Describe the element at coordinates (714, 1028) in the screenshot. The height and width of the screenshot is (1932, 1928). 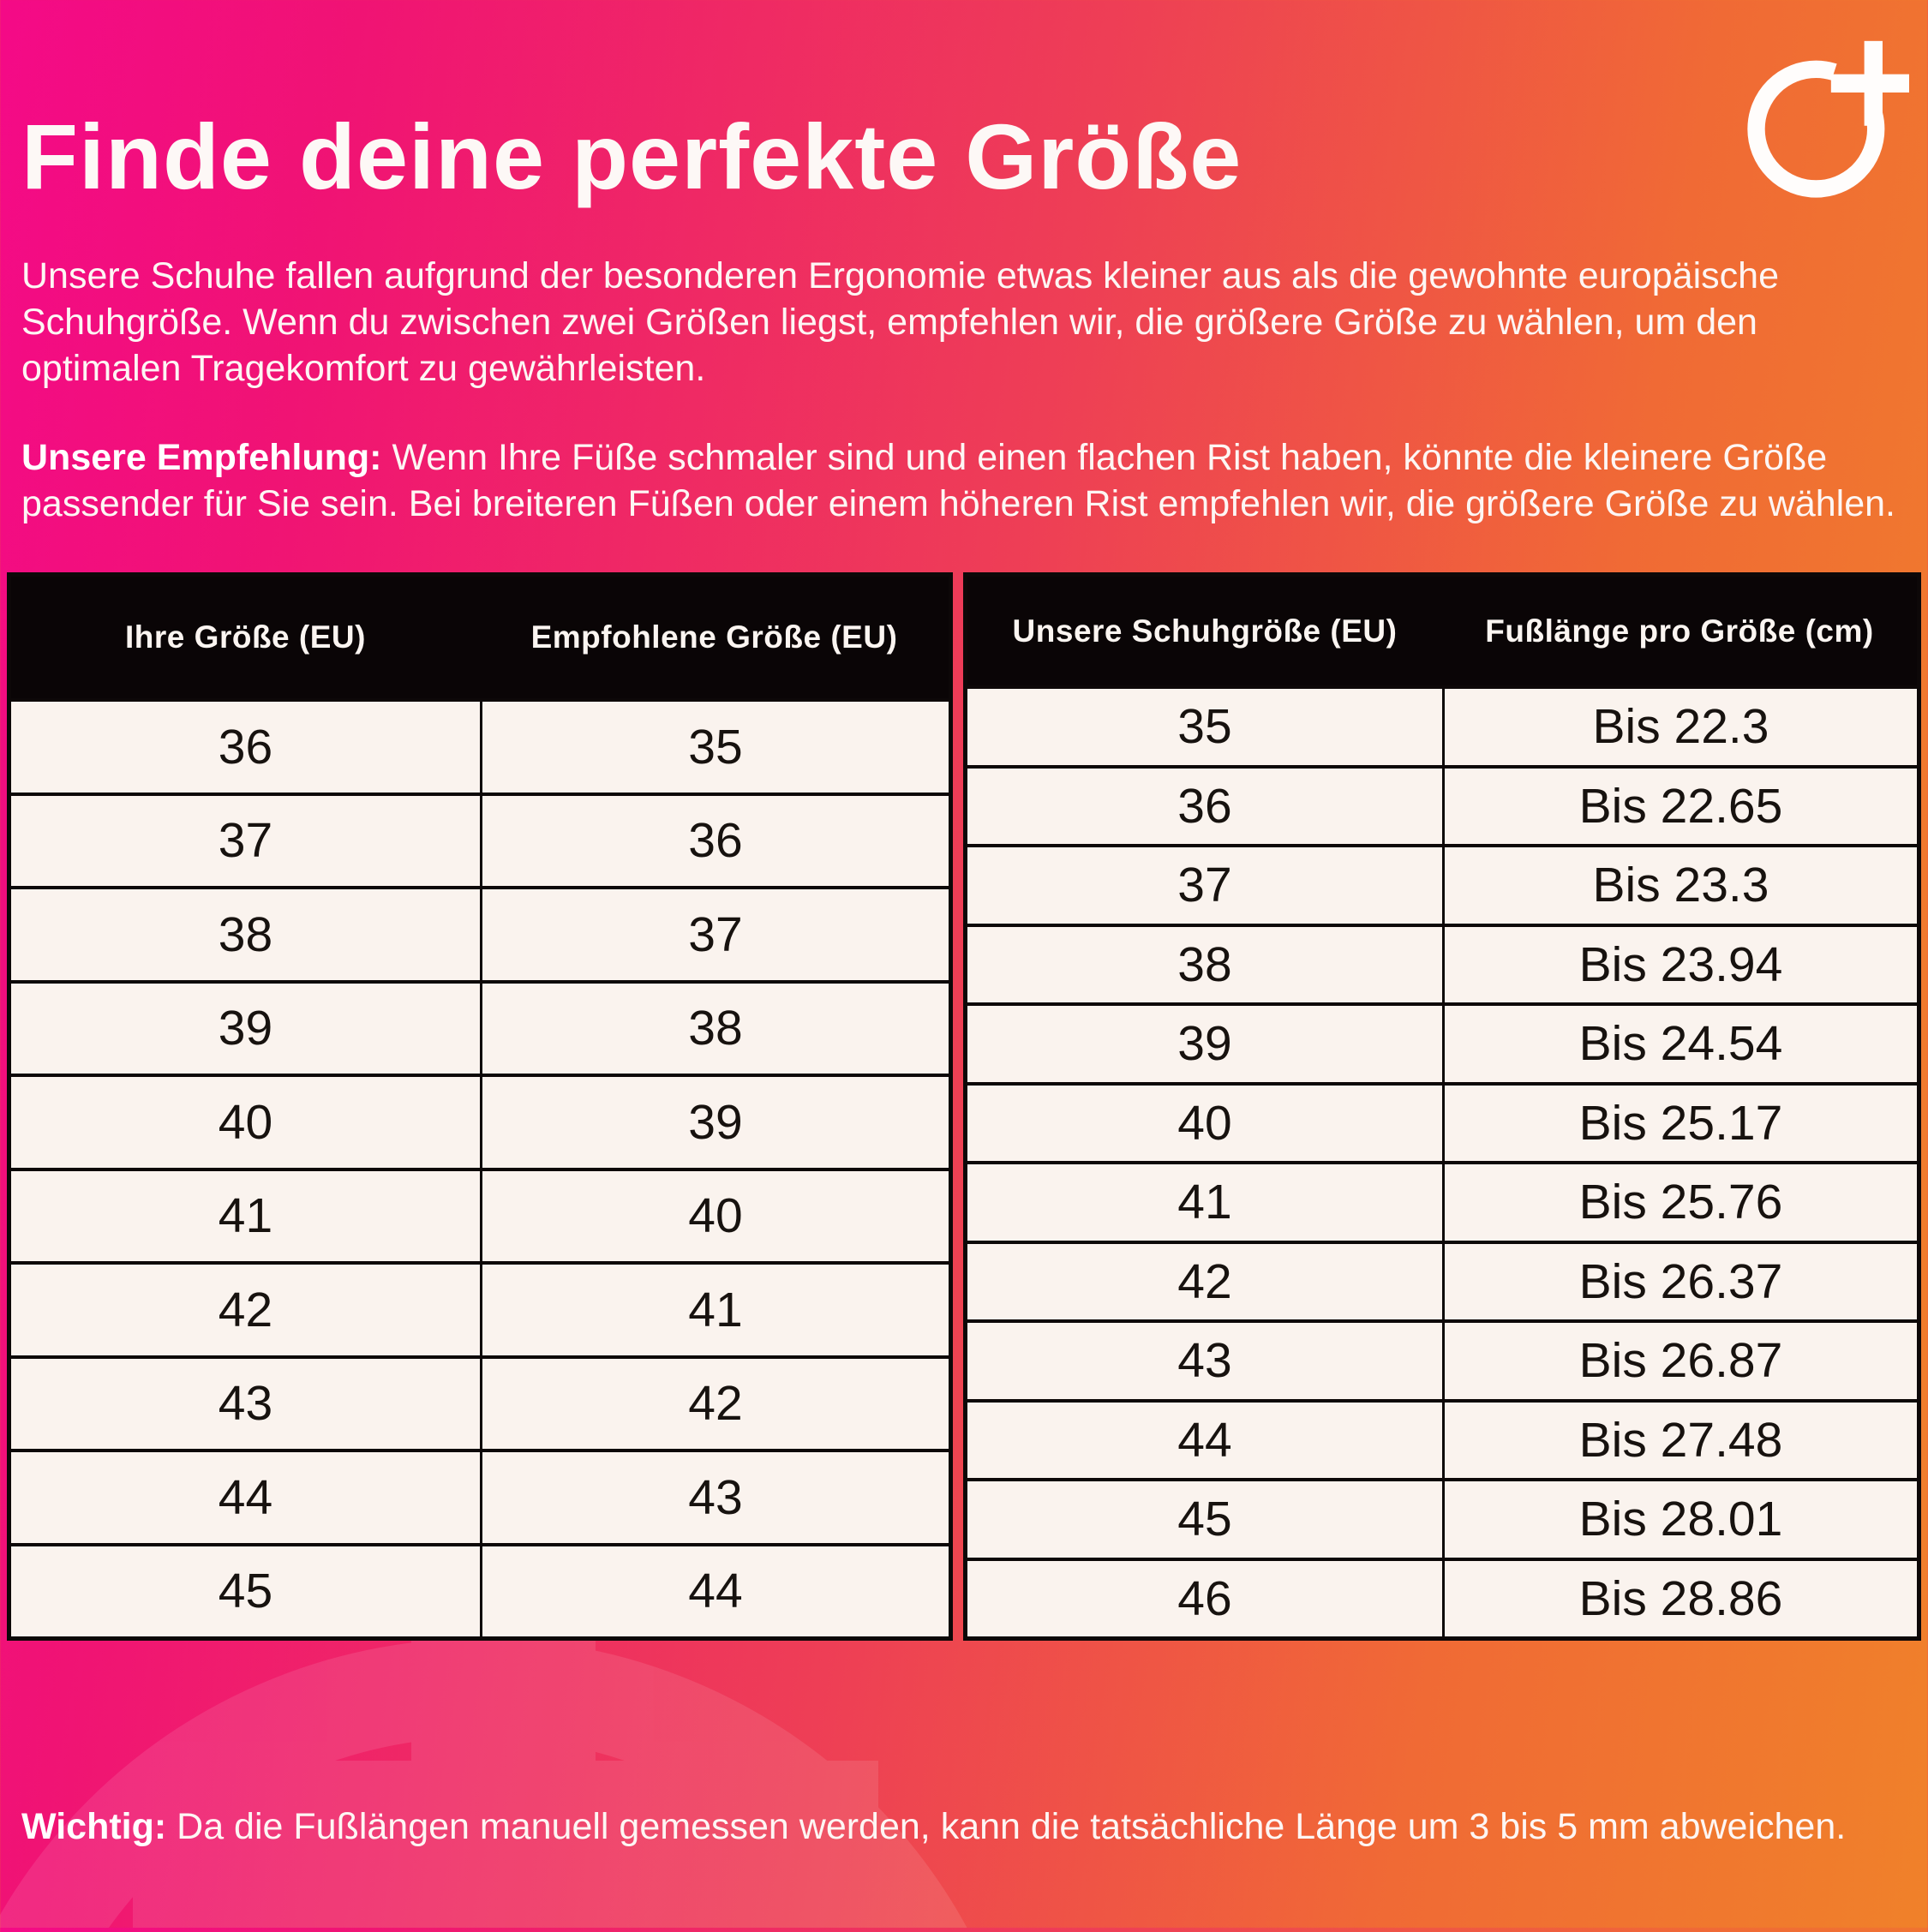
I see `recommended-size-cell: 38` at that location.